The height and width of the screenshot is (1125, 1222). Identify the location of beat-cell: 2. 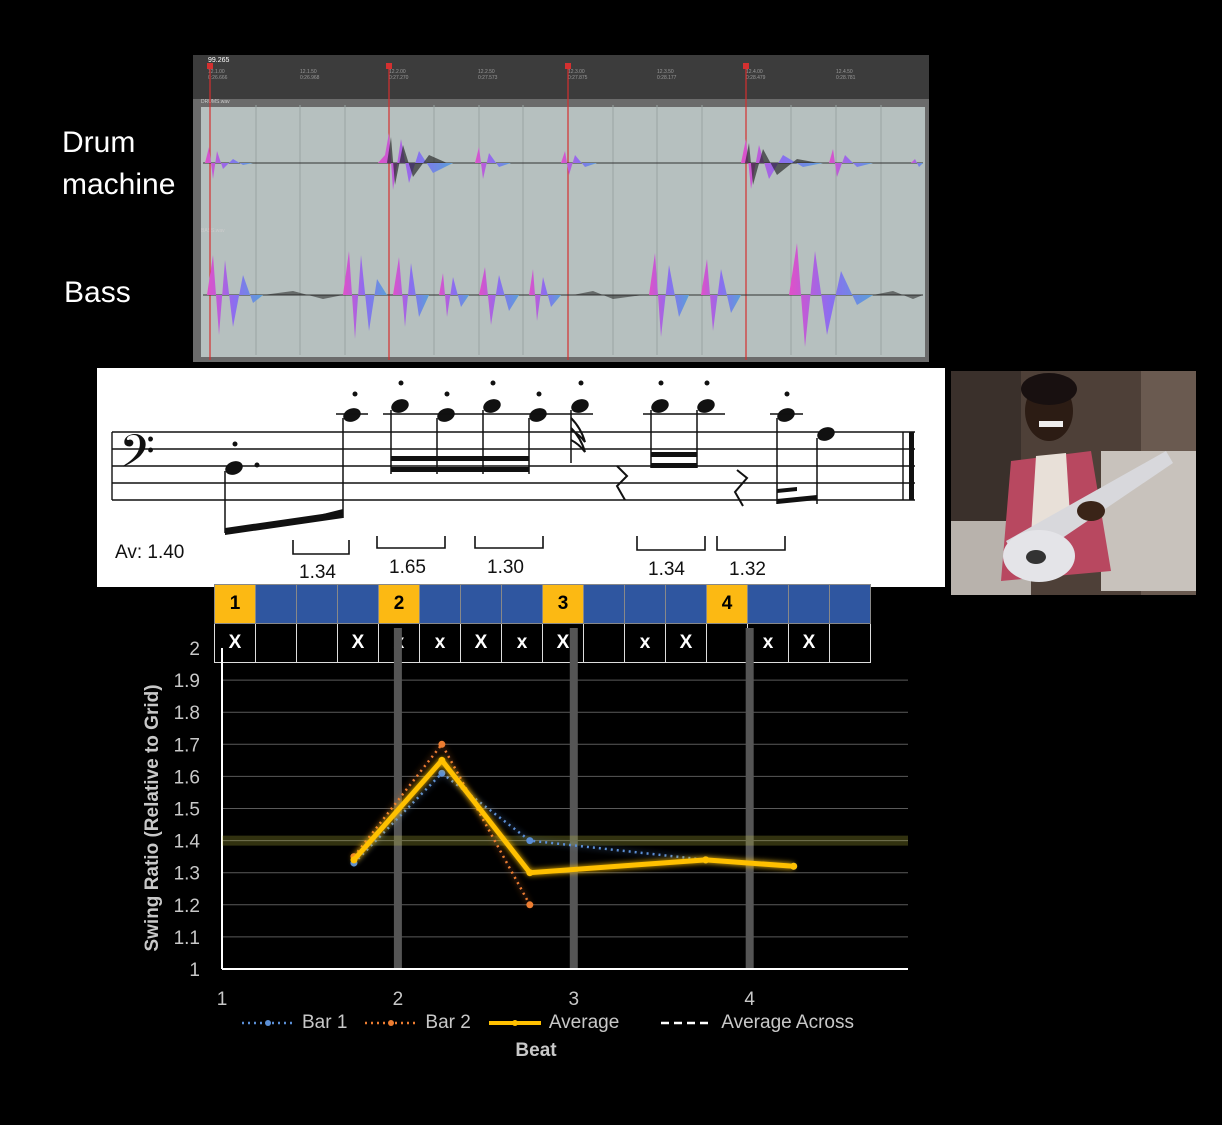
(399, 604).